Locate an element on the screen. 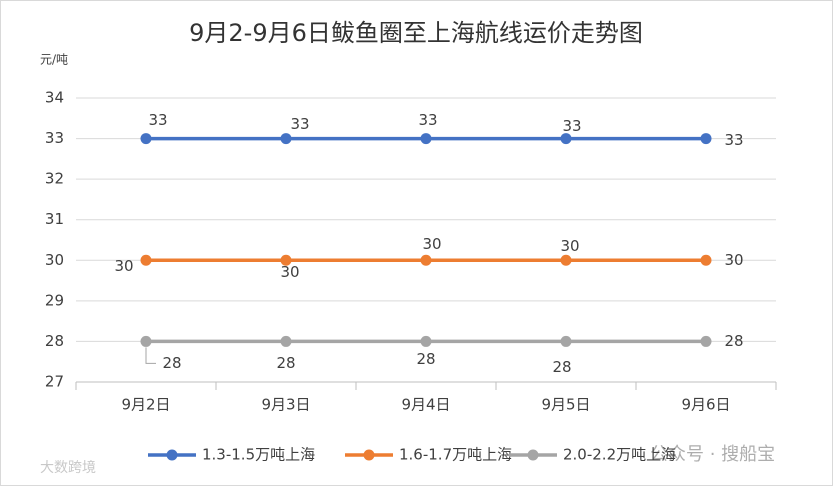  legend-label: 2.0-2.2万吨上海 is located at coordinates (619, 455).